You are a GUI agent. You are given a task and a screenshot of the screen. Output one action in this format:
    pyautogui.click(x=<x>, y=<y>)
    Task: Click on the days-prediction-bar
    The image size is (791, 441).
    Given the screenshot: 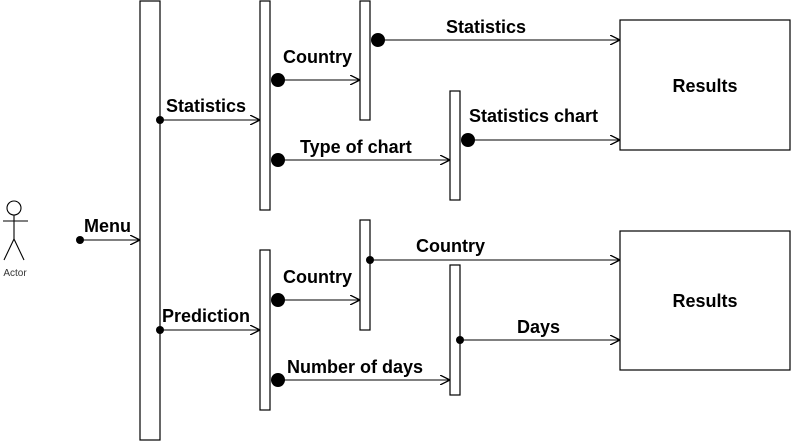 What is the action you would take?
    pyautogui.click(x=455, y=330)
    